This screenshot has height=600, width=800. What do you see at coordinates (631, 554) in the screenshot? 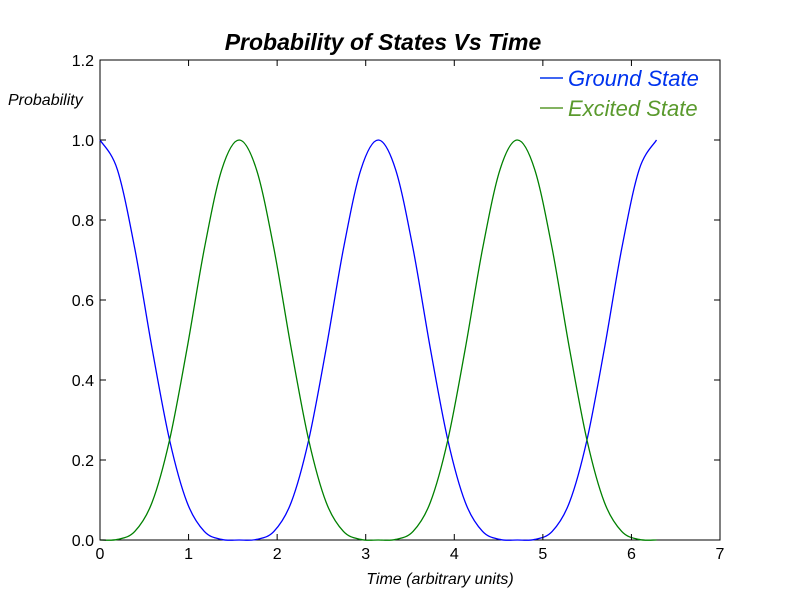
I see `x-tick-label: 6` at bounding box center [631, 554].